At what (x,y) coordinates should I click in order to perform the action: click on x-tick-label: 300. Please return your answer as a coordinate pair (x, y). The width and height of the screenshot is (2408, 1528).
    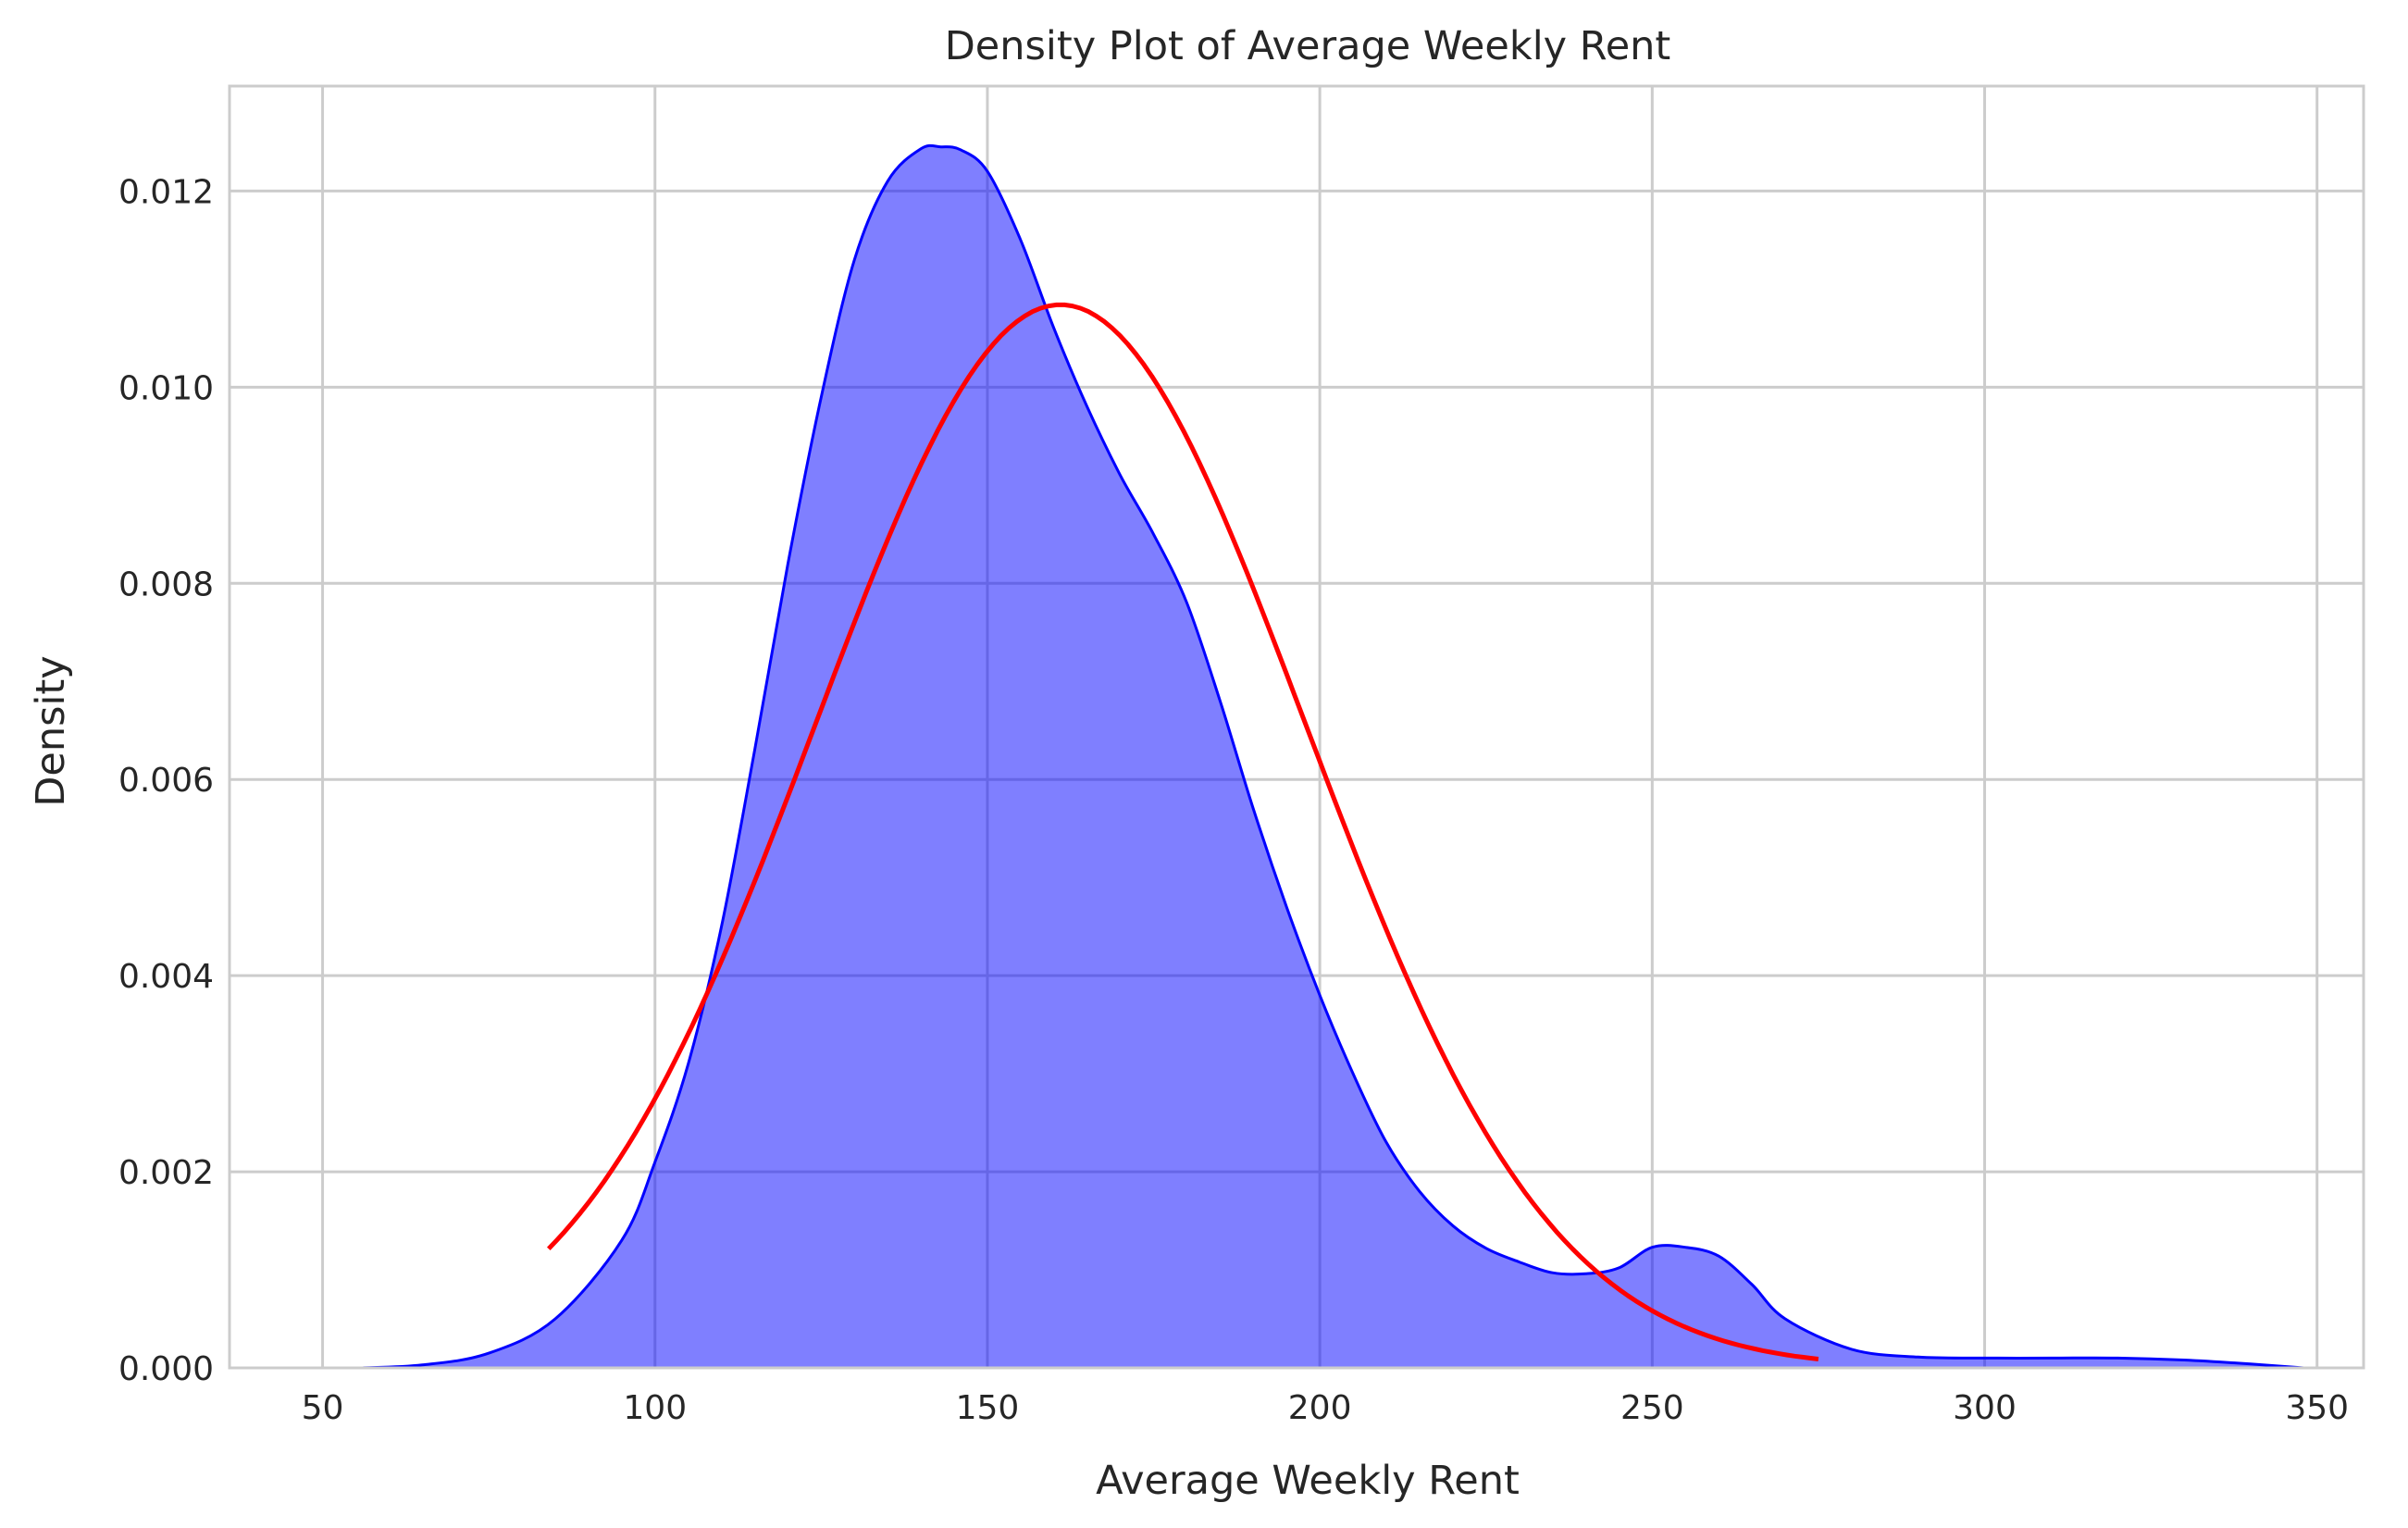
    Looking at the image, I should click on (1985, 1408).